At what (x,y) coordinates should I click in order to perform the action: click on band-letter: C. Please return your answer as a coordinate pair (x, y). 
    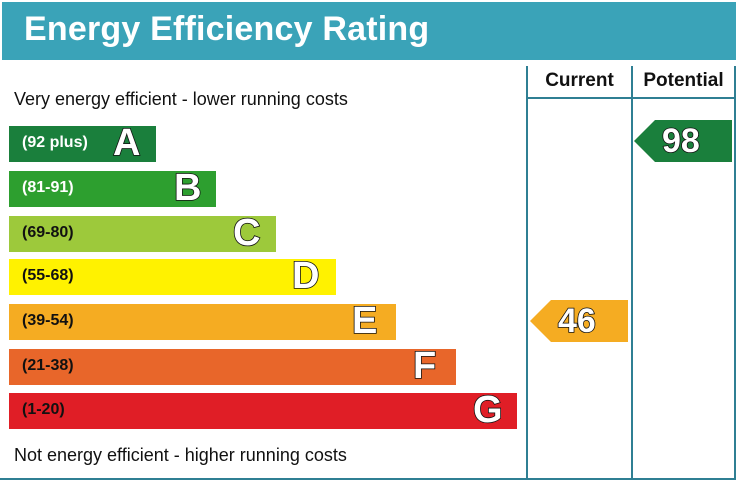
    Looking at the image, I should click on (246, 233).